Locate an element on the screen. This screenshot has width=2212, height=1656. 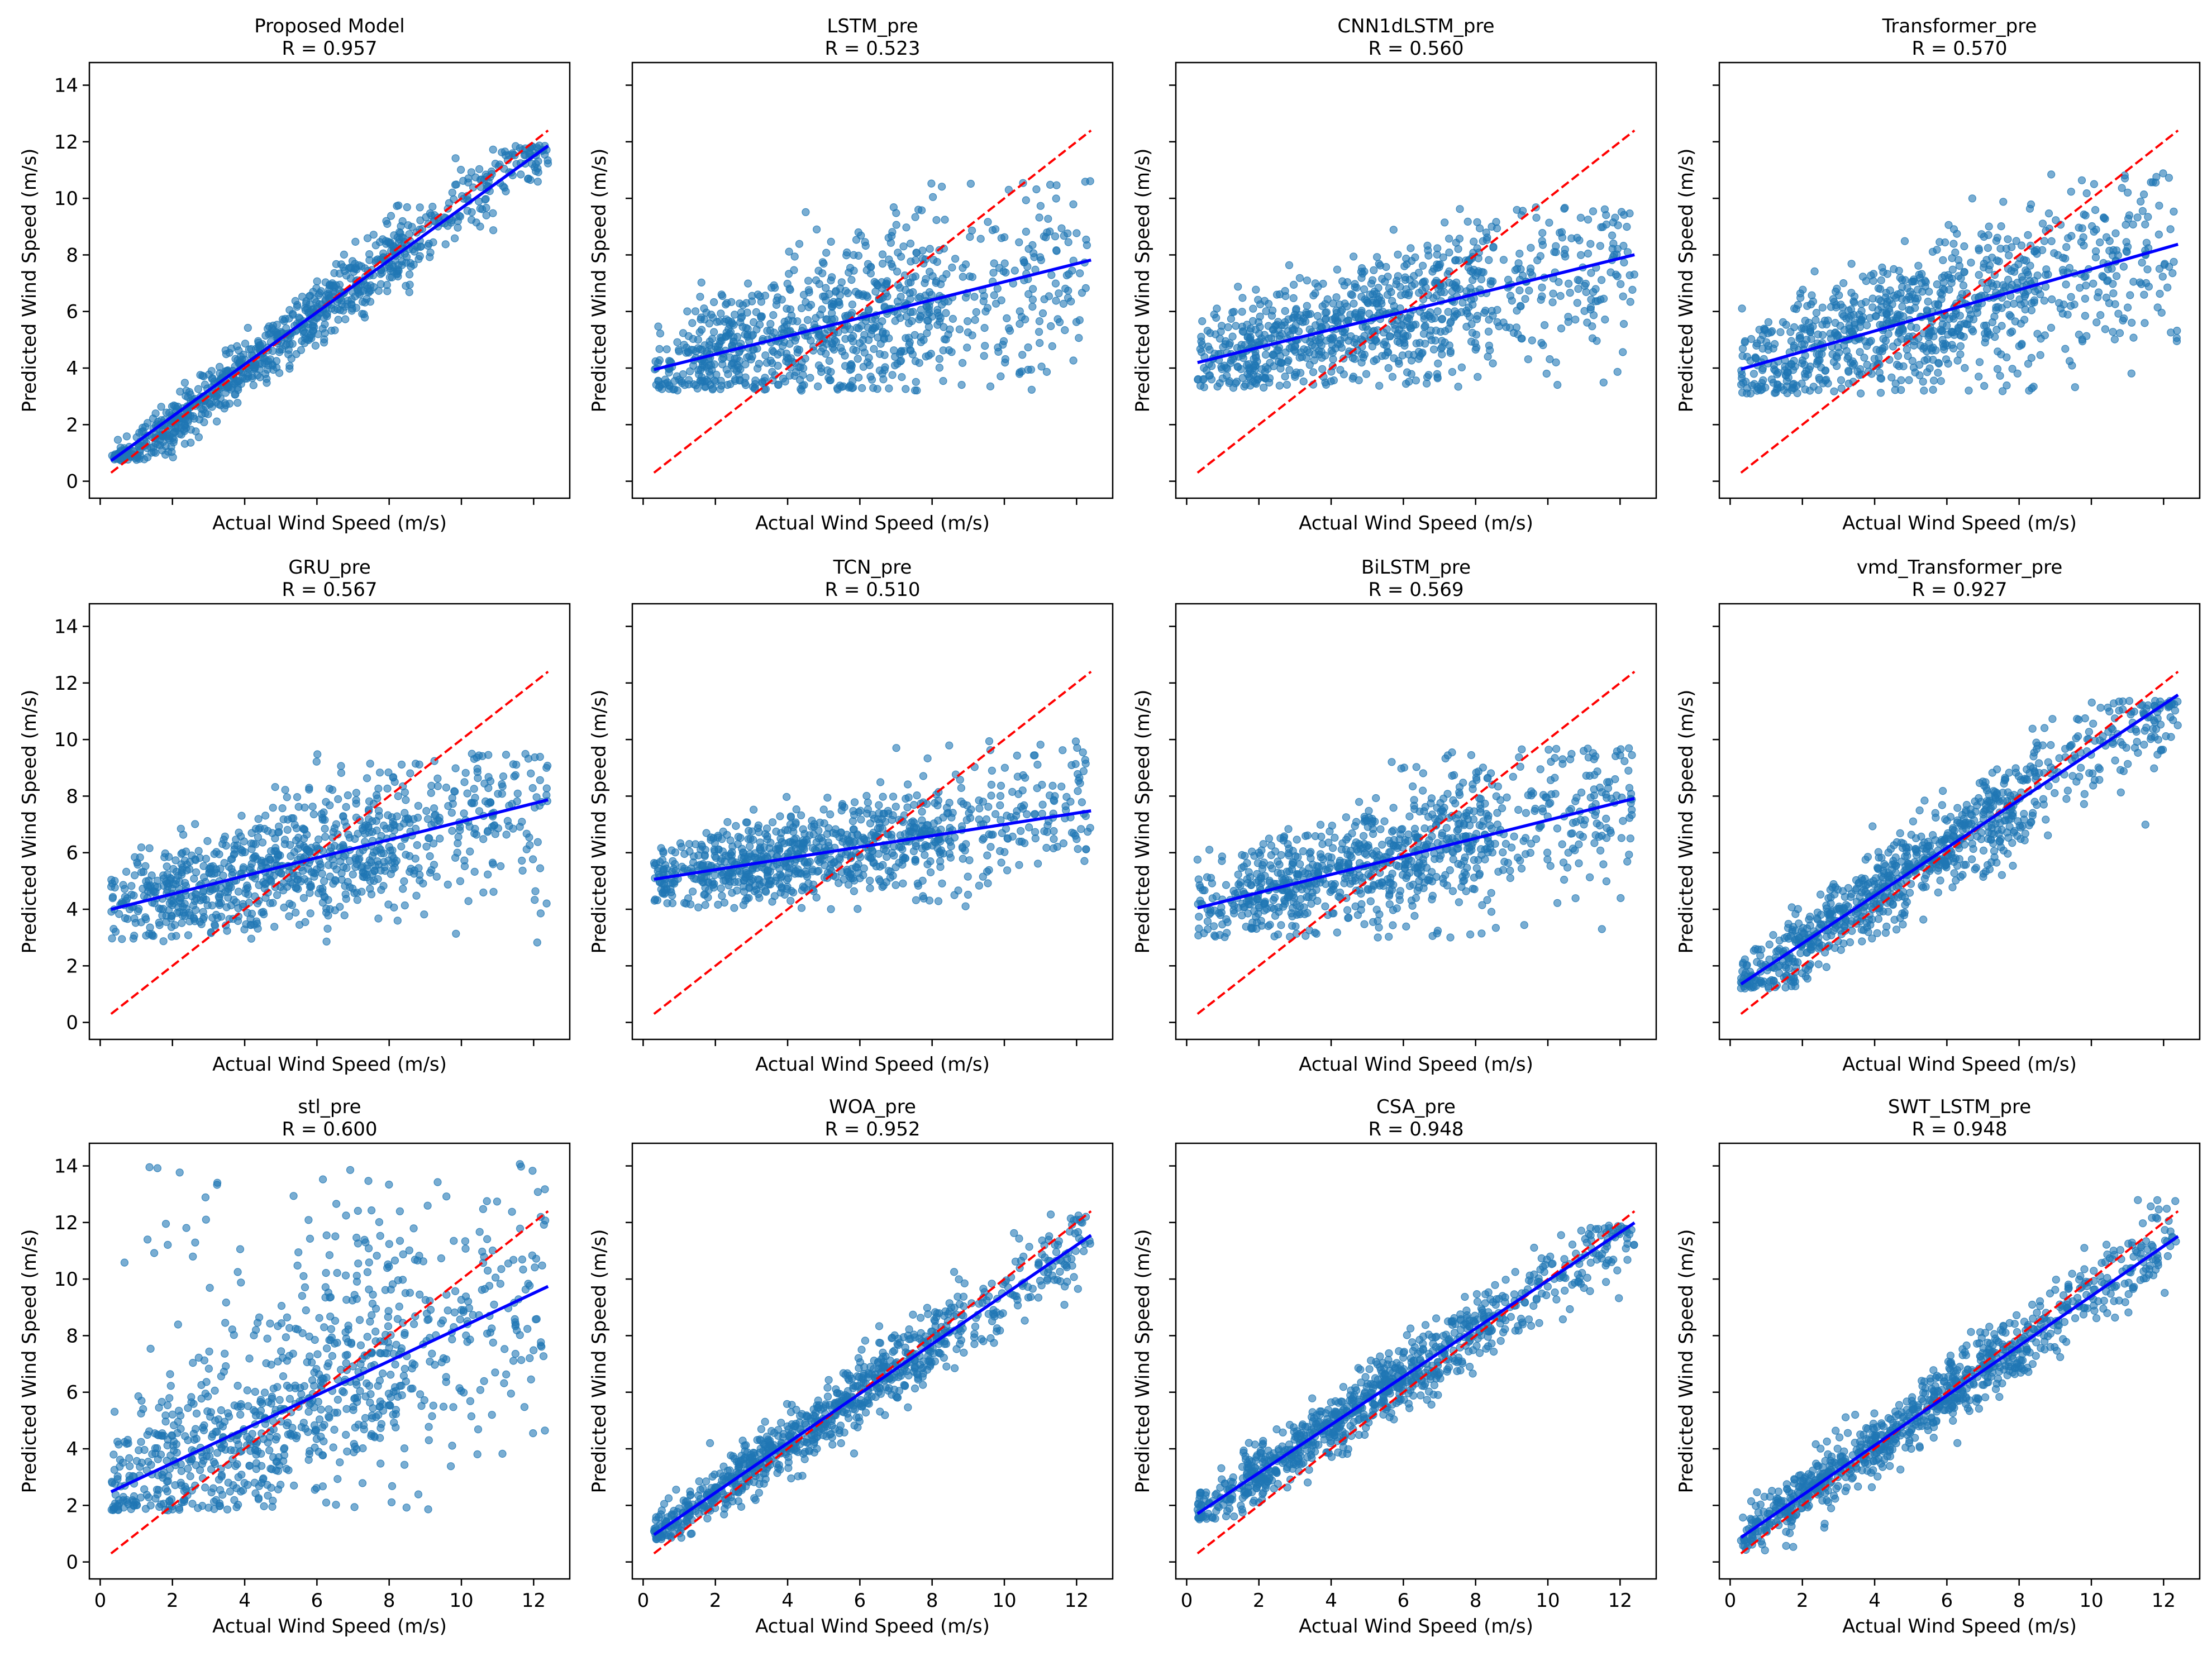
subplot-r-value: R = 0.948 is located at coordinates (1959, 1129).